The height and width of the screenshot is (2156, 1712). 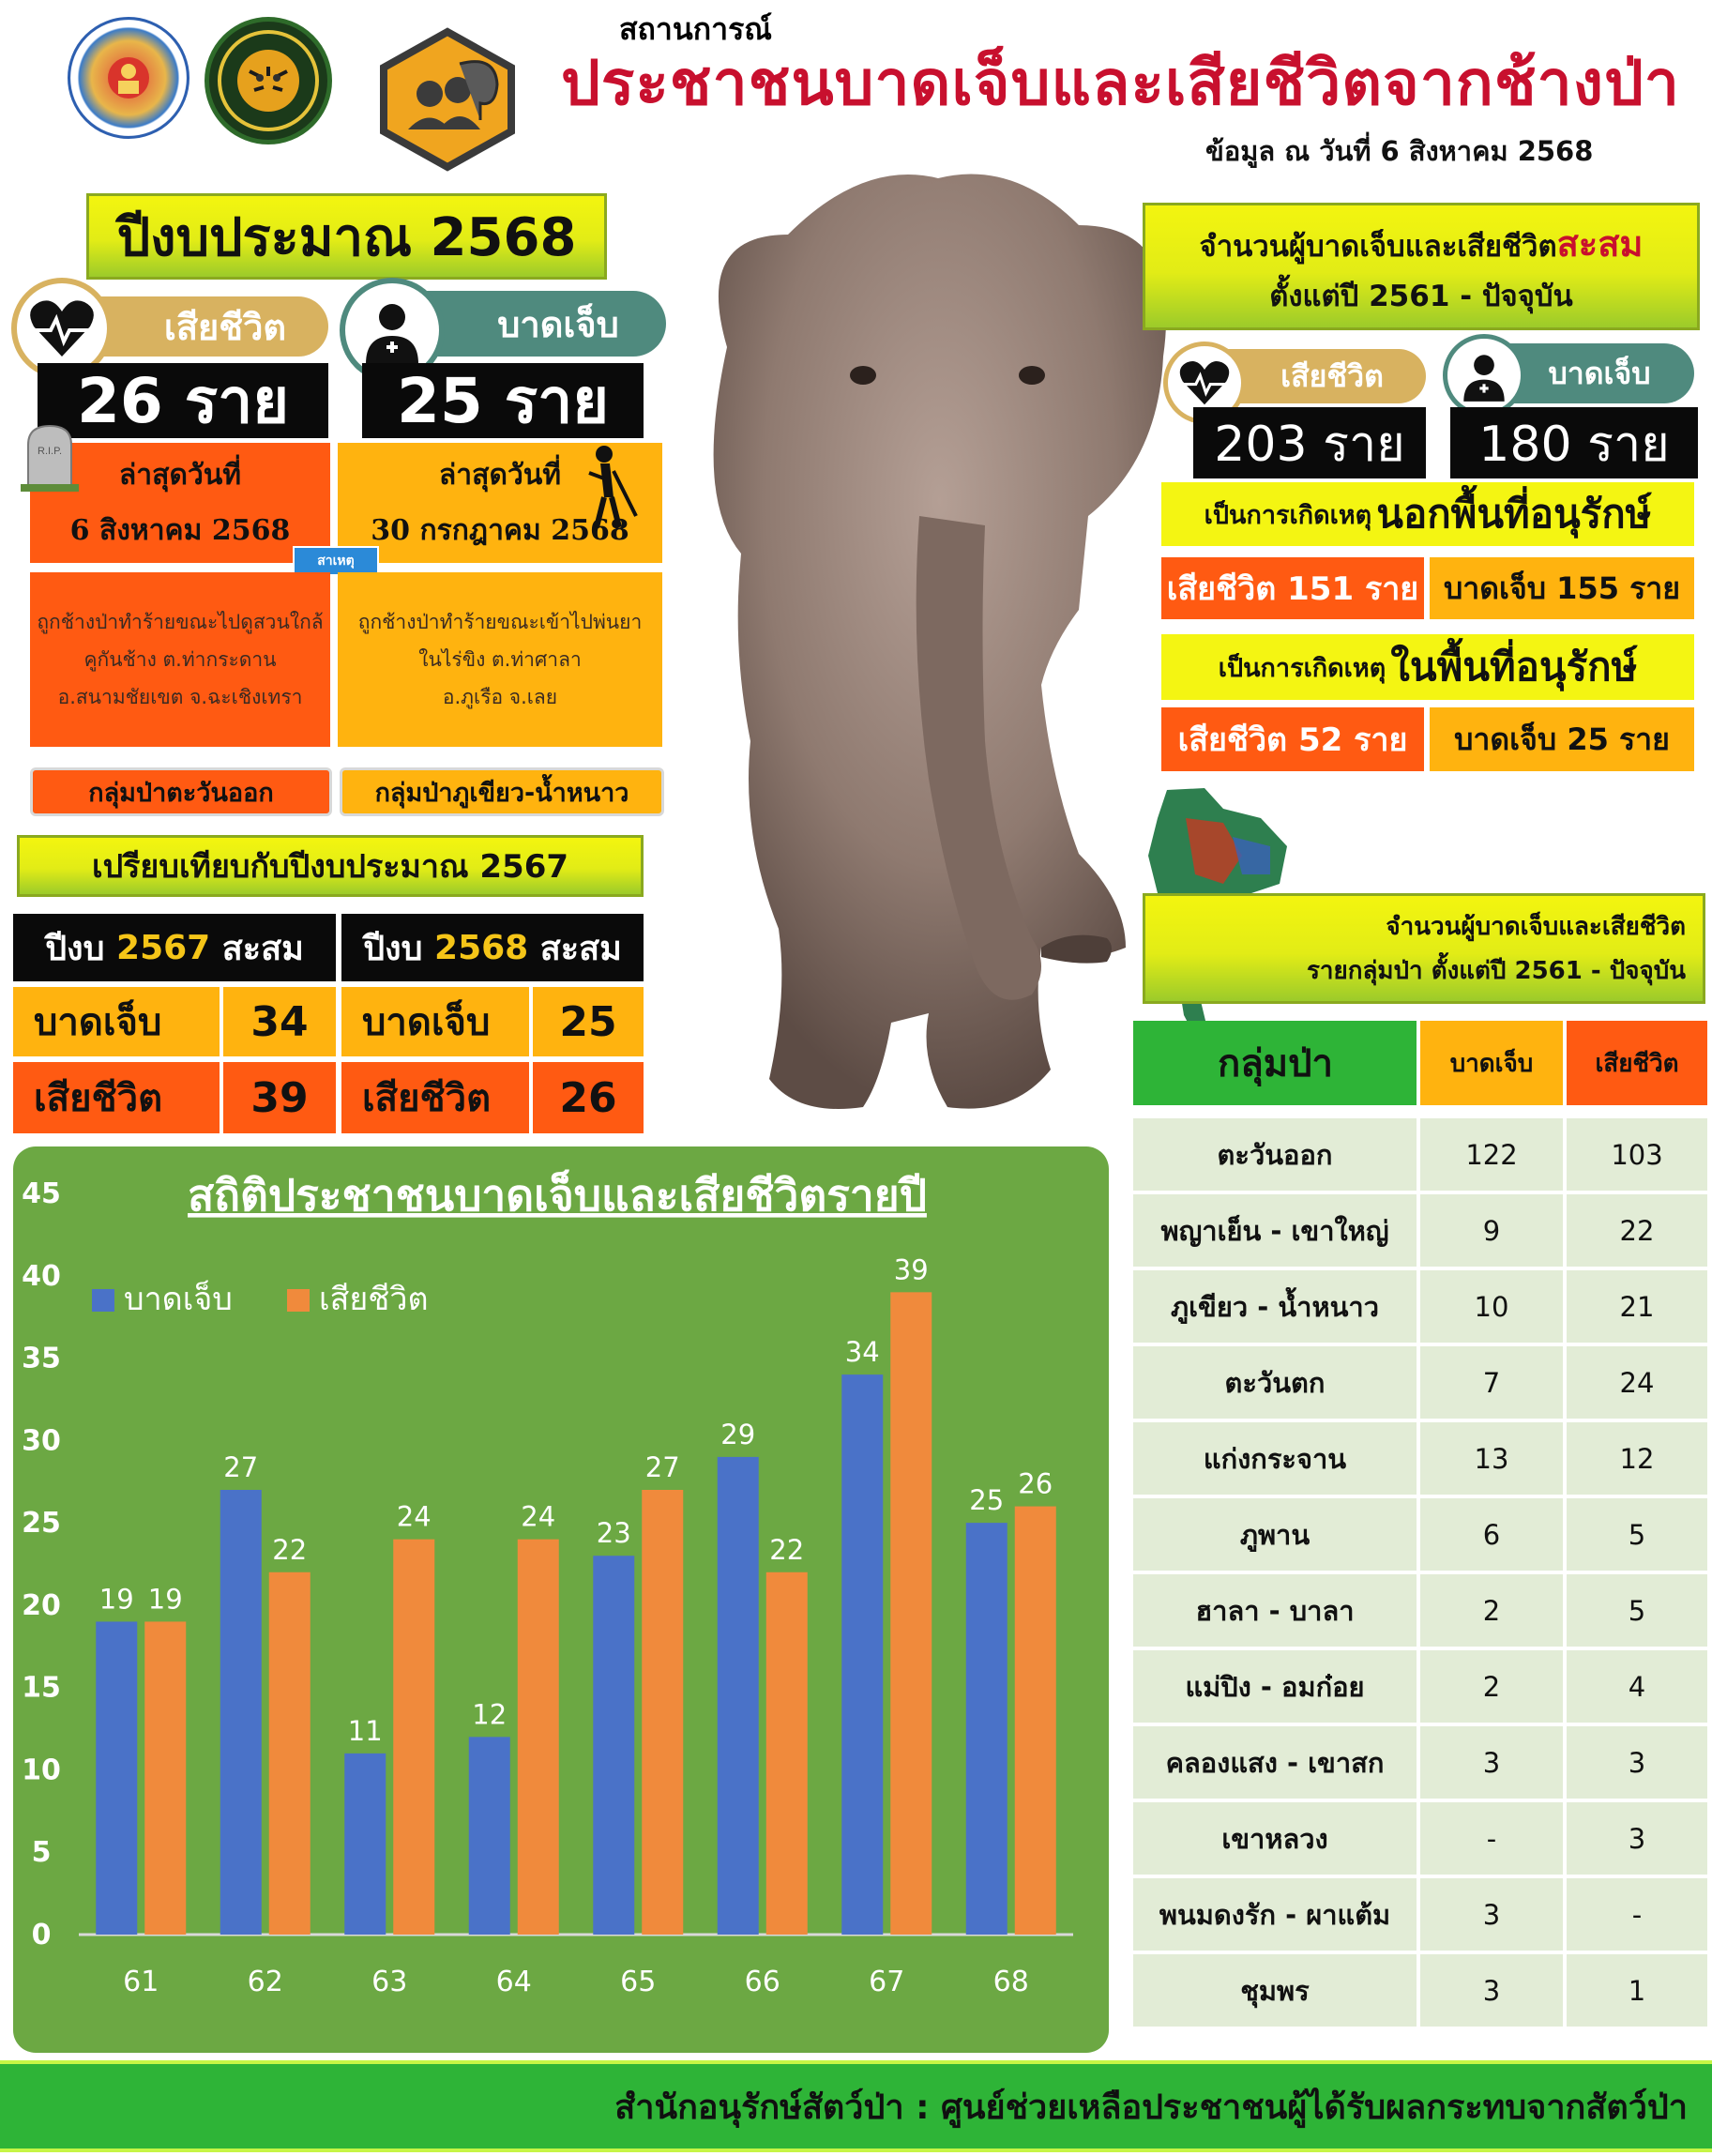 I want to click on legend-swatch-death, so click(x=299, y=1300).